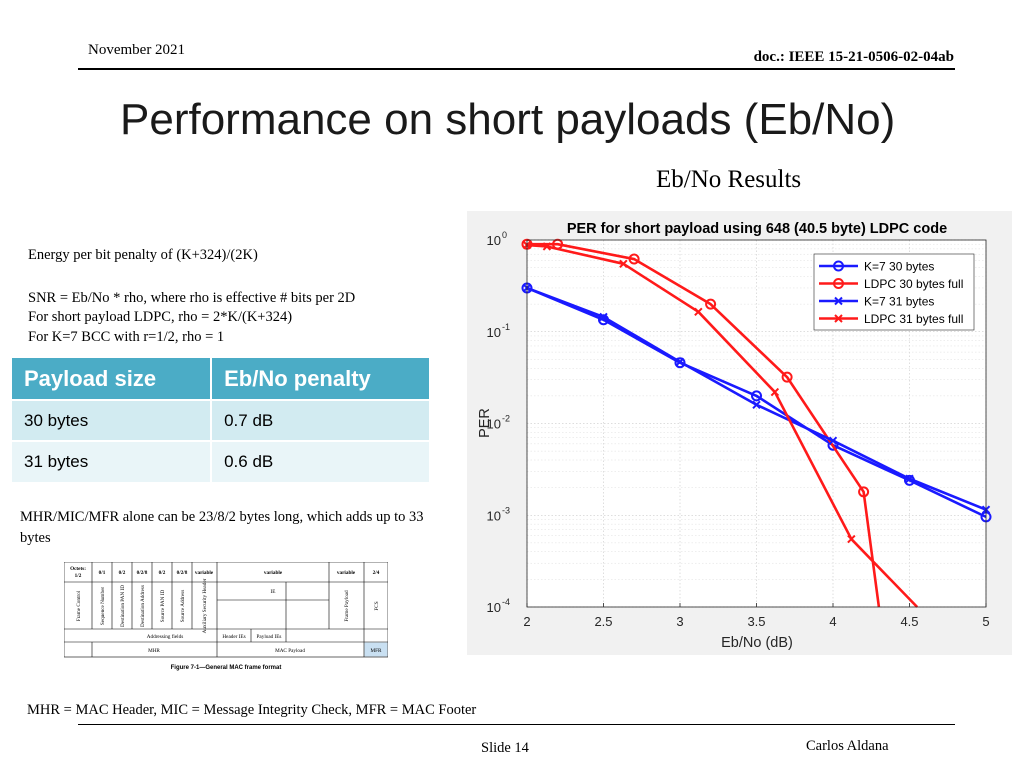 This screenshot has height=768, width=1024. What do you see at coordinates (876, 302) in the screenshot?
I see `legend-entry: K=7 31 bytes` at bounding box center [876, 302].